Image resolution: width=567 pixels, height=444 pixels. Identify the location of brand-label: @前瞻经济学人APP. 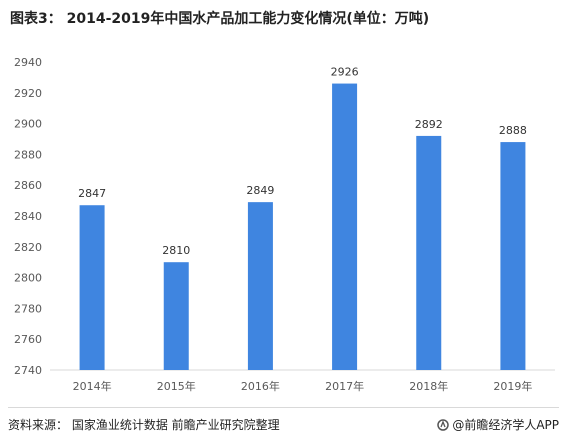
(505, 425).